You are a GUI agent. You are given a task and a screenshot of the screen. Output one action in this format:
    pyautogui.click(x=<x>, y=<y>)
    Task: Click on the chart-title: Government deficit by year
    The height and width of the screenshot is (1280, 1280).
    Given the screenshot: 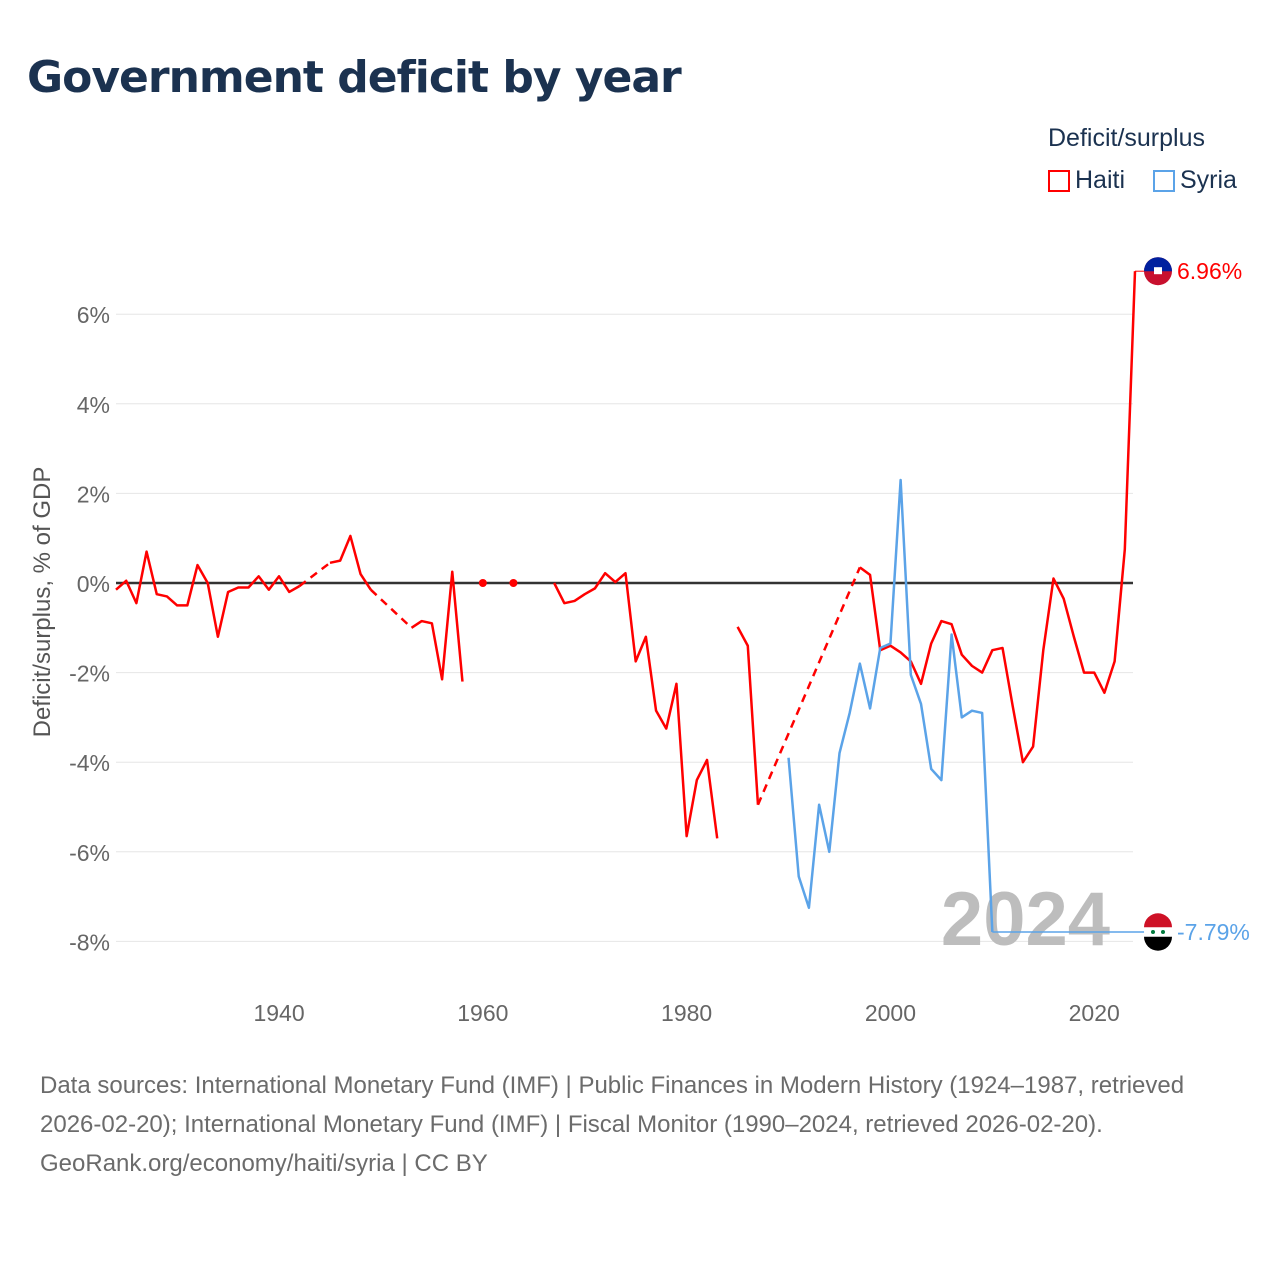 What is the action you would take?
    pyautogui.click(x=354, y=77)
    